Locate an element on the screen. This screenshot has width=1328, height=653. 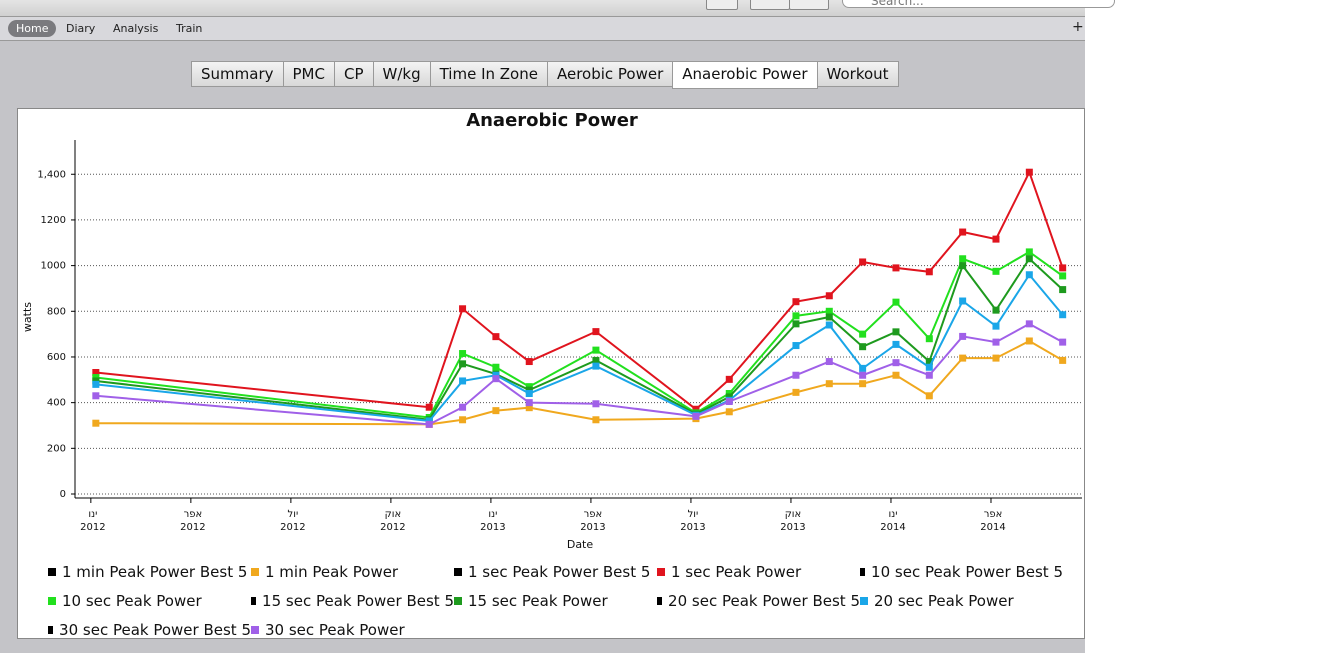
x-tick-label: 2013 is located at coordinates (592, 527).